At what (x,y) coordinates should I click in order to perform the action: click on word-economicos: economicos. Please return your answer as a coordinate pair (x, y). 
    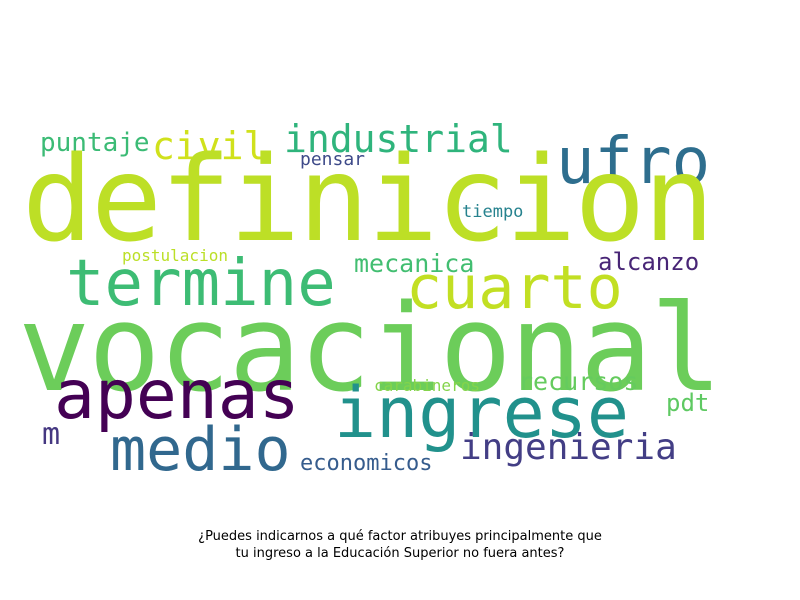
    Looking at the image, I should click on (366, 463).